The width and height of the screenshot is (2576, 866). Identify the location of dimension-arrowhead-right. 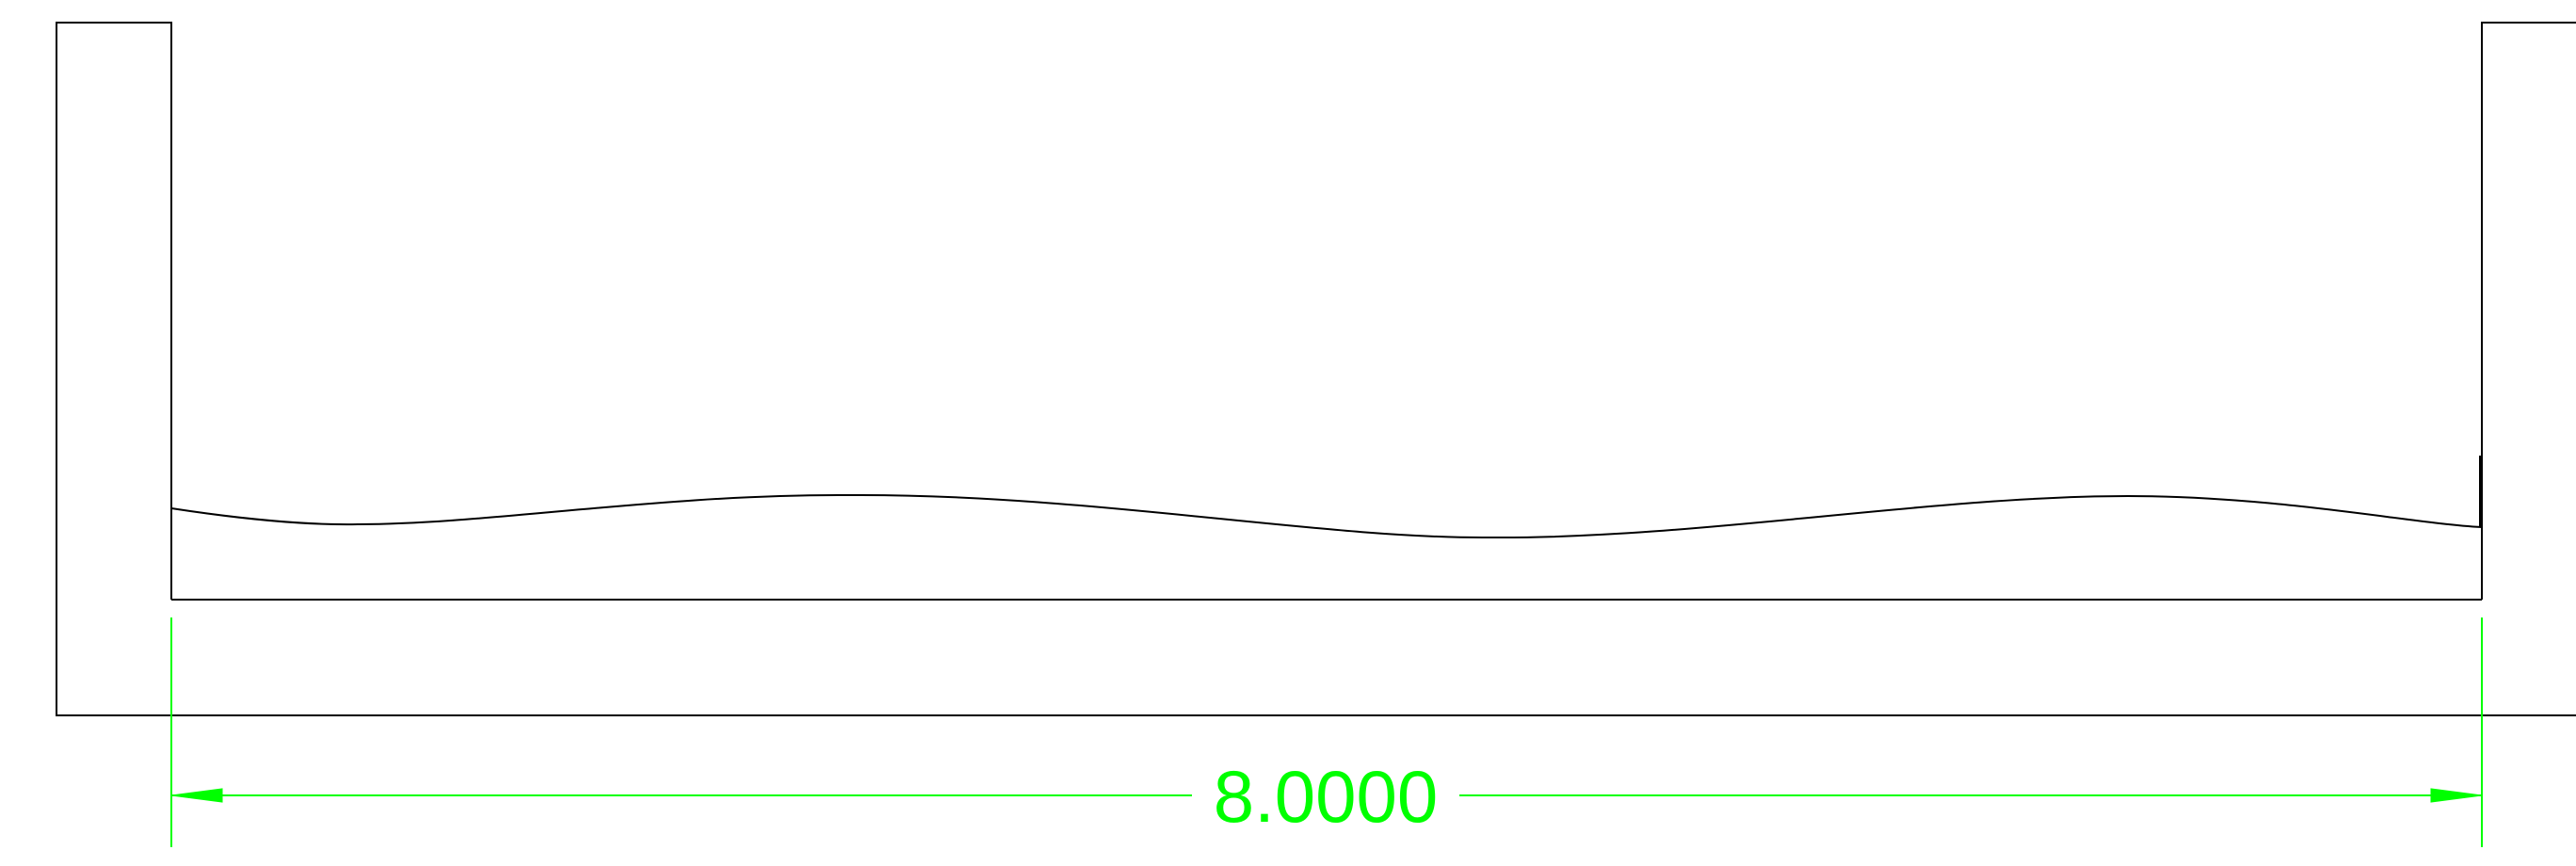
(2456, 795).